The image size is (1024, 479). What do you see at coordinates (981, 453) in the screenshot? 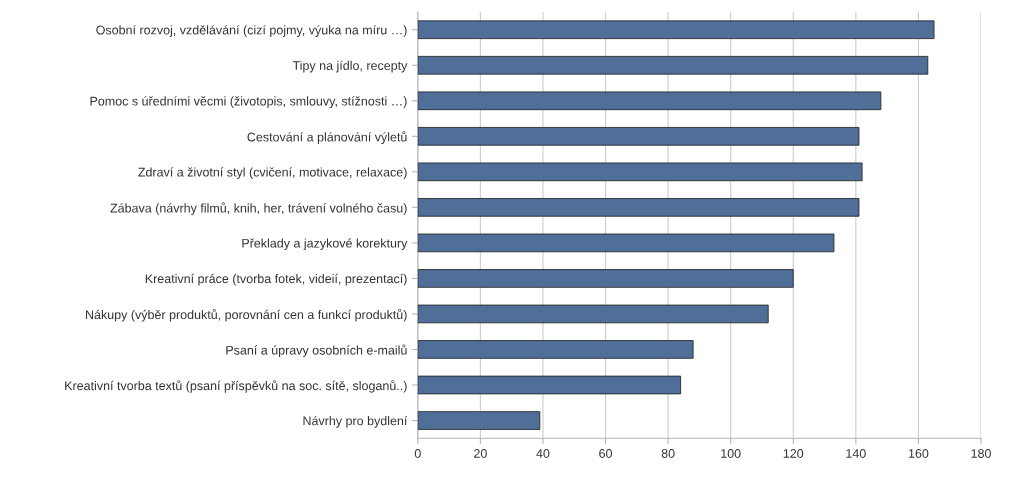
I see `x-tick-label: 180` at bounding box center [981, 453].